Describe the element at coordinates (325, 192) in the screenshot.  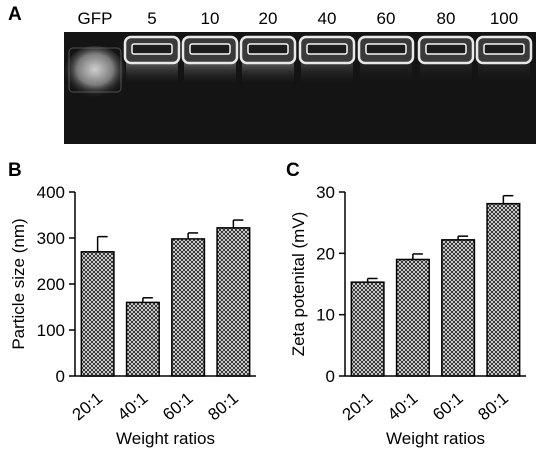
I see `y-tick-label: 30` at that location.